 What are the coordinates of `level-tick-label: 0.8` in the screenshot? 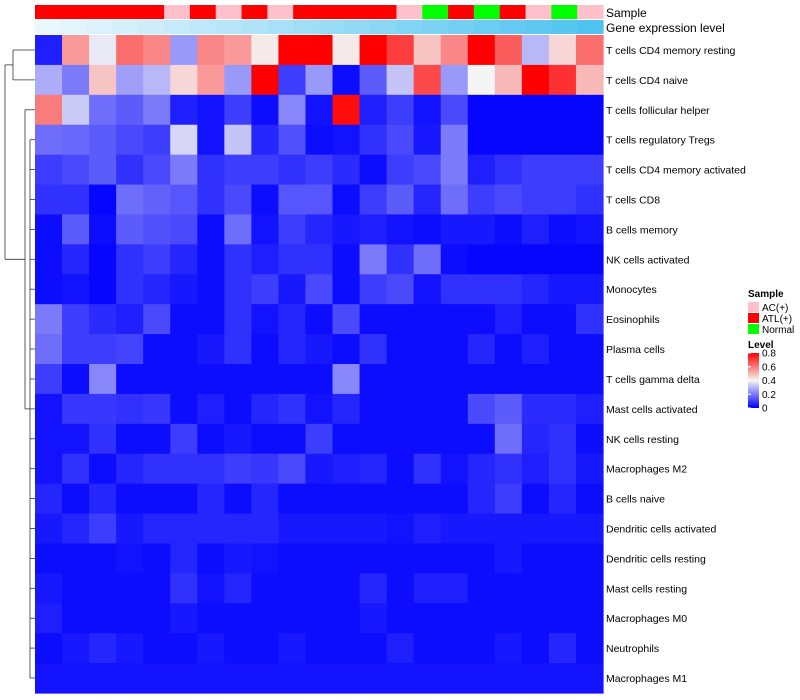 It's located at (769, 354).